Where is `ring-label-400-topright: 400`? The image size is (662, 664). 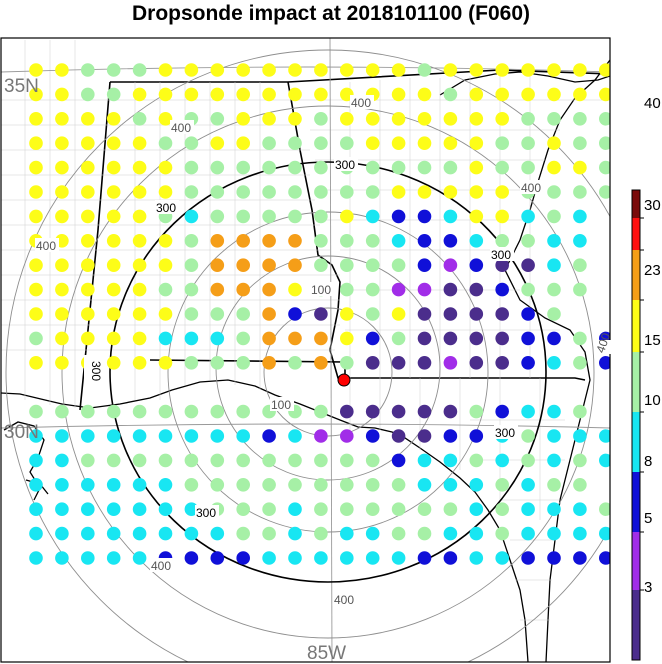
ring-label-400-topright: 400 is located at coordinates (531, 188).